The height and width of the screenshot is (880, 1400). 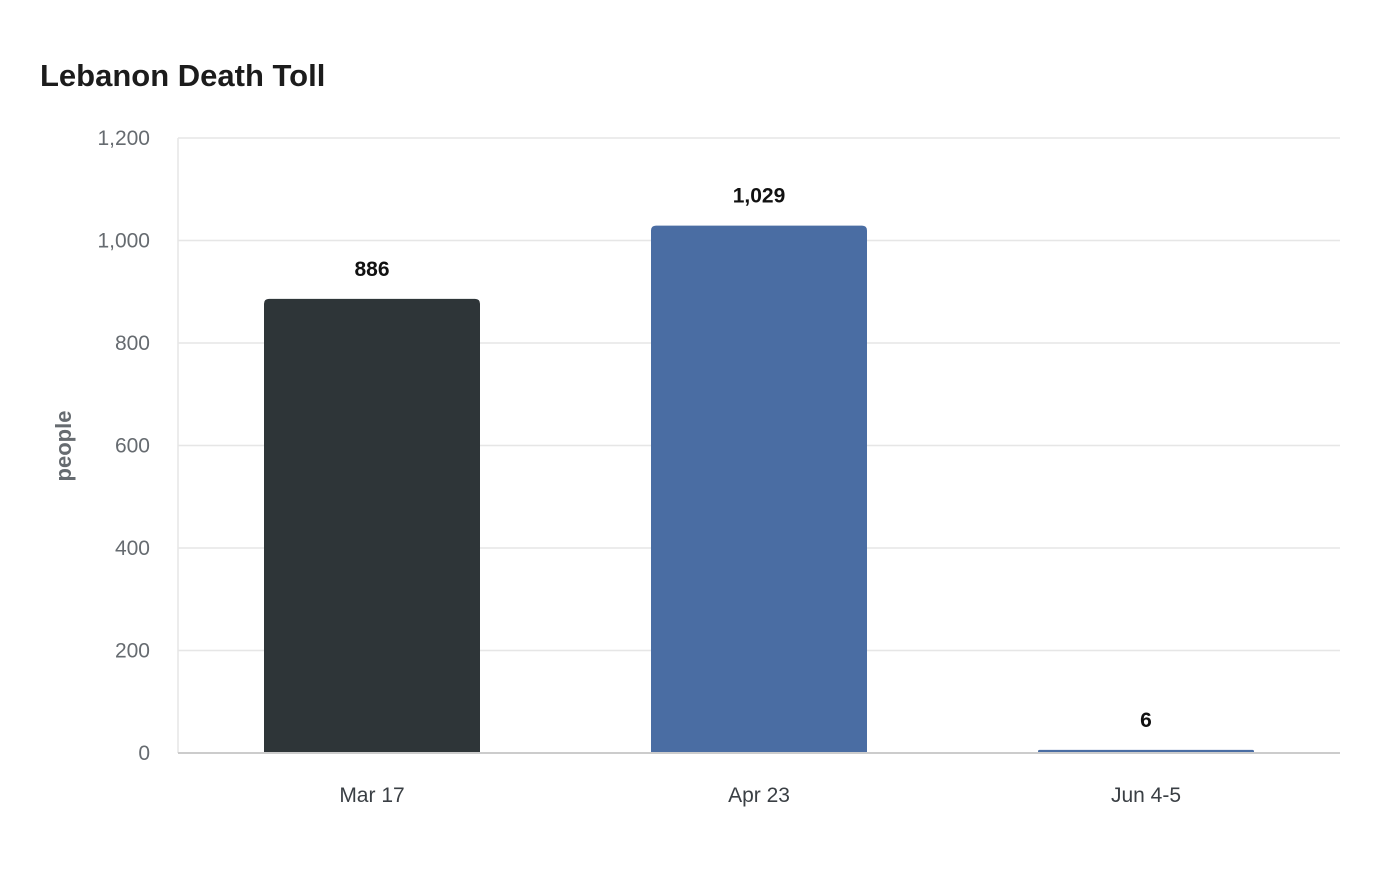 I want to click on x-category-label: Jun 4-5, so click(x=1146, y=795).